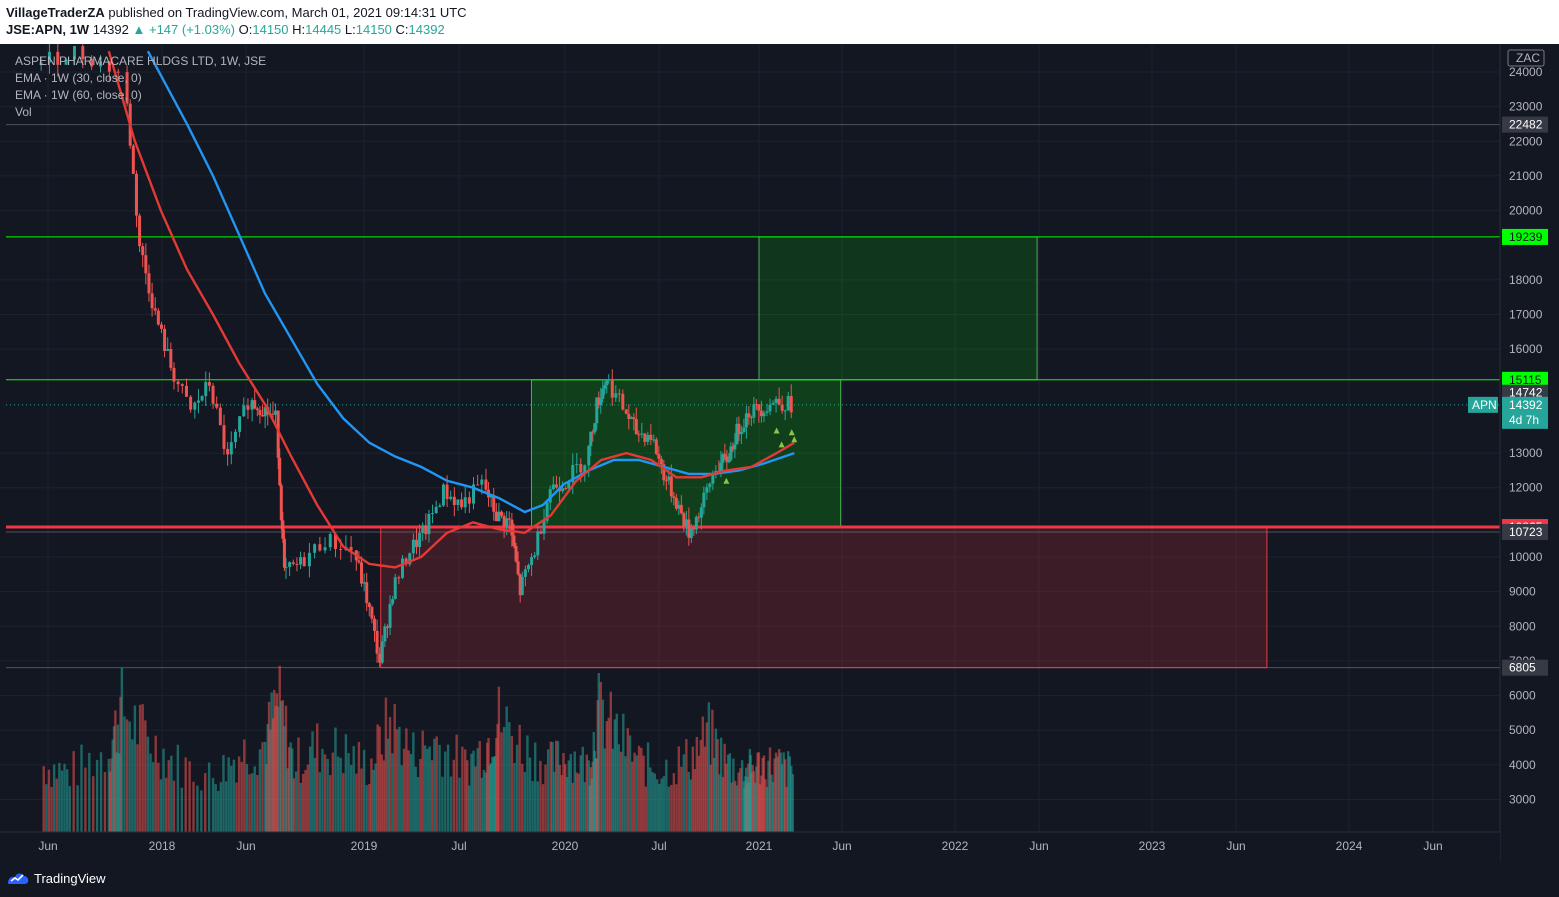 The width and height of the screenshot is (1559, 897). What do you see at coordinates (78, 78) in the screenshot?
I see `legend-ema30: EMA · 1W (30, close, 0)` at bounding box center [78, 78].